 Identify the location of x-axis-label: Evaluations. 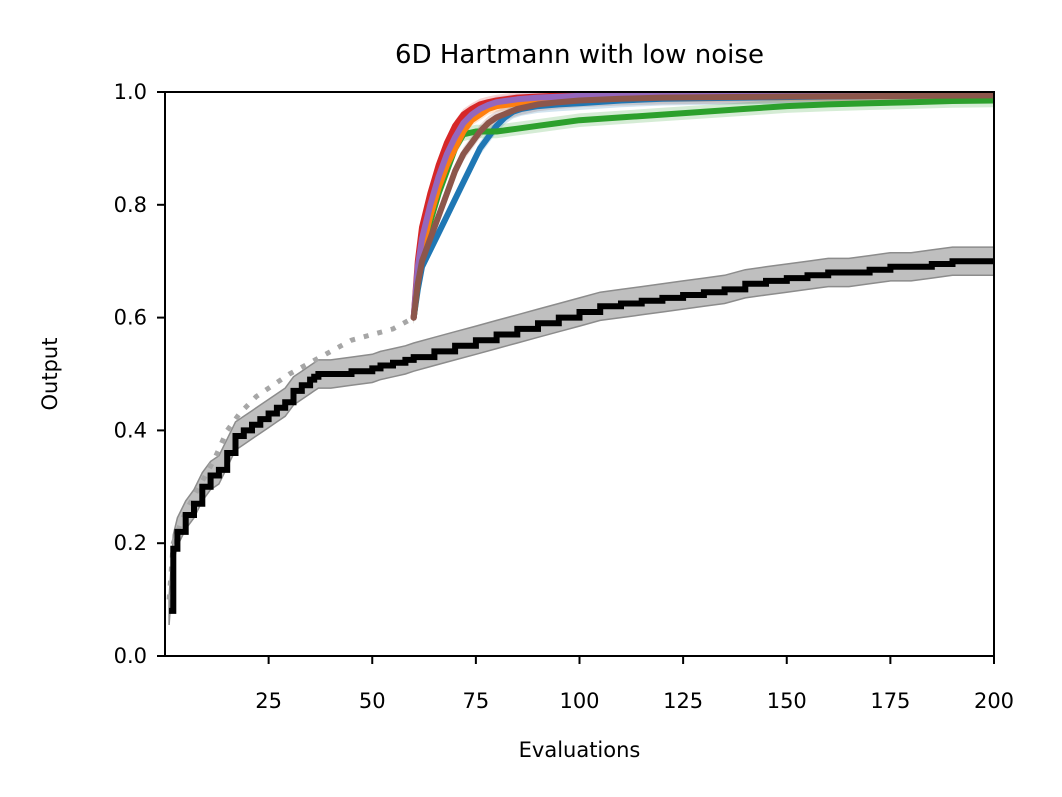
(580, 750).